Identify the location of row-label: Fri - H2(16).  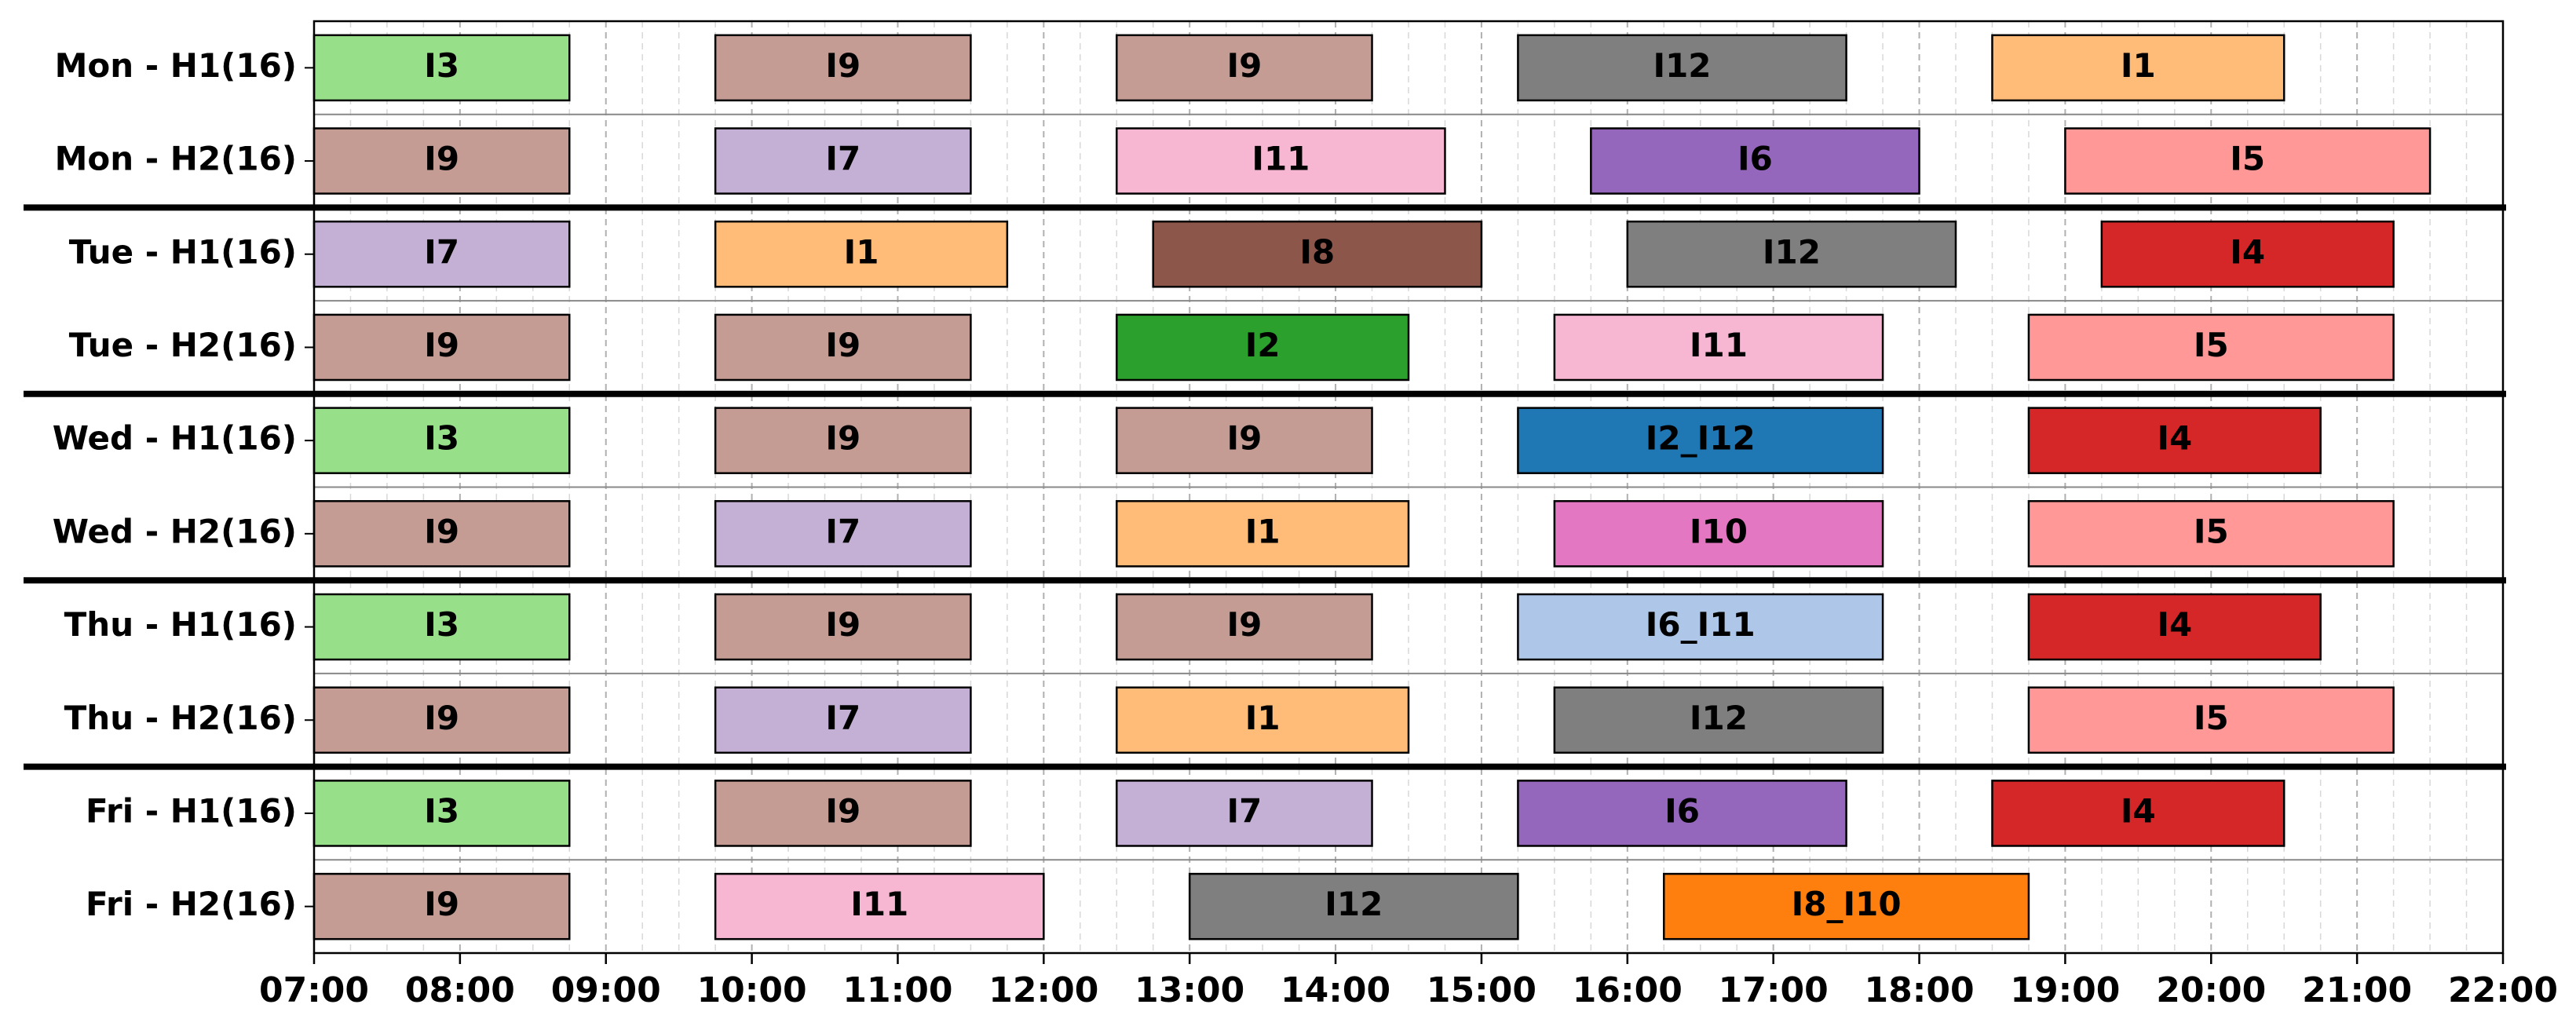
(191, 904).